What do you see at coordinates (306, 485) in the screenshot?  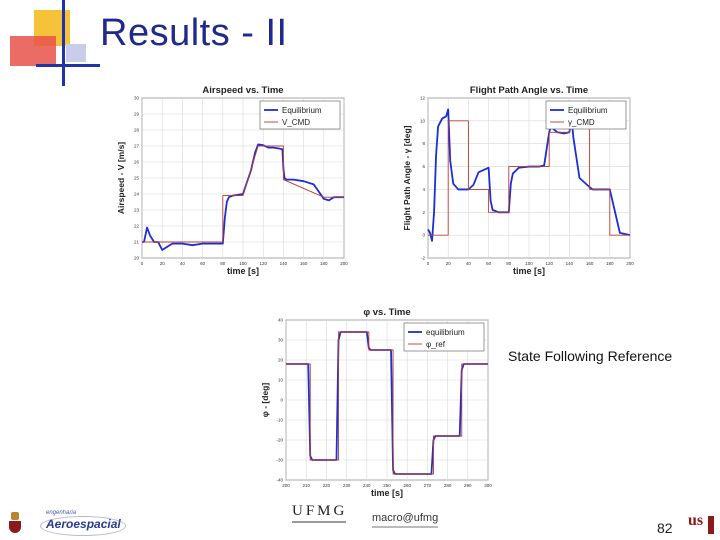 I see `x-tick-label: 210` at bounding box center [306, 485].